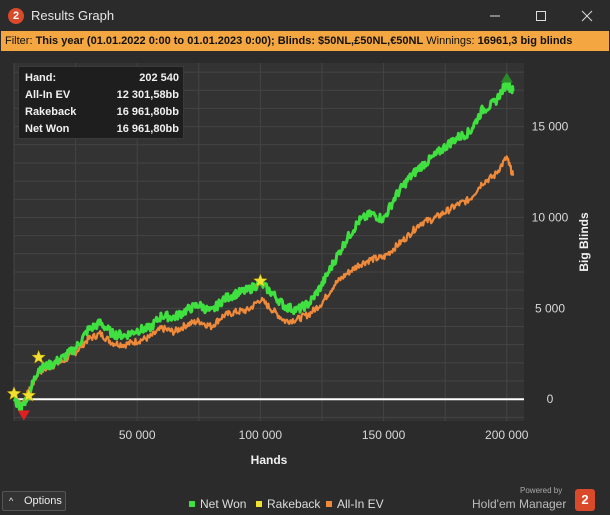 This screenshot has height=515, width=610. I want to click on legend-swatch-rakeback, so click(259, 504).